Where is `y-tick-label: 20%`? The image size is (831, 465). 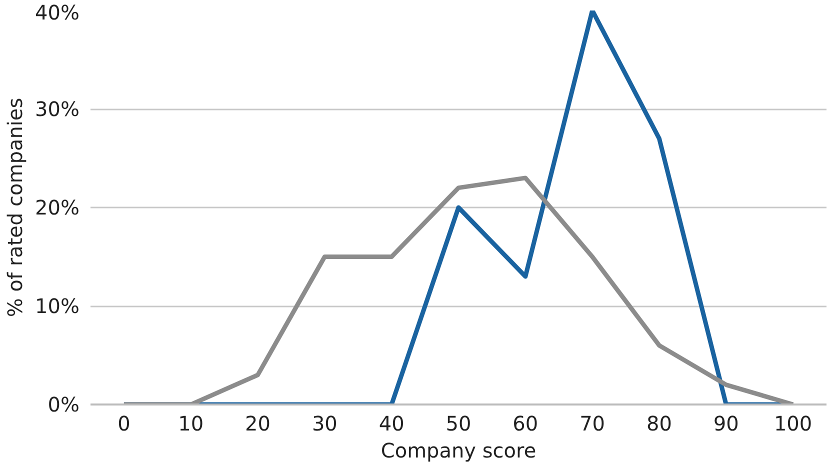 y-tick-label: 20% is located at coordinates (57, 208).